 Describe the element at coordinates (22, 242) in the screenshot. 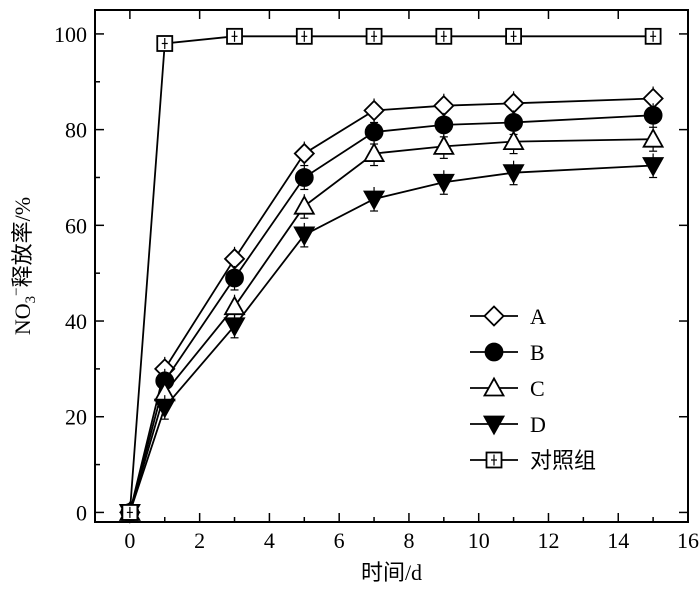

I see `y-axis-label-rest: 释放率/%` at that location.